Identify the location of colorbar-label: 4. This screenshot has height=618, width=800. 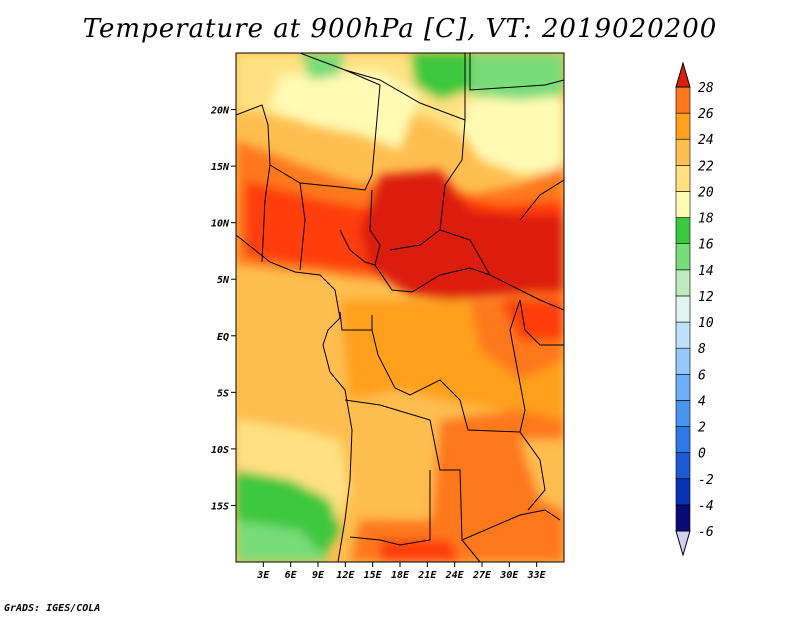
(702, 401).